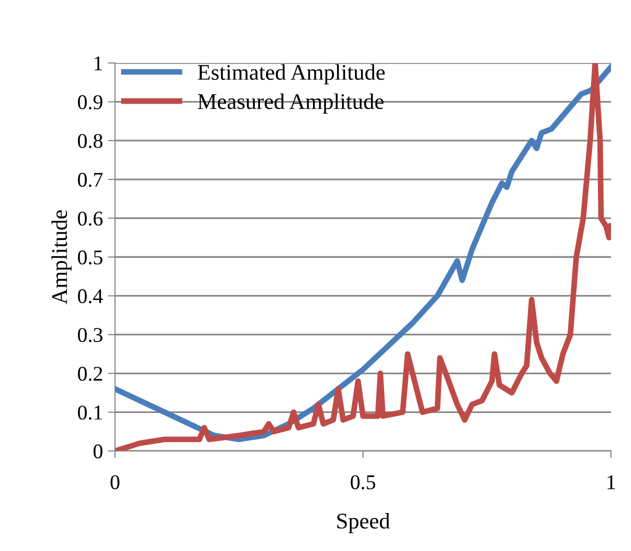  Describe the element at coordinates (61, 257) in the screenshot. I see `y-axis-title: Amplitude` at that location.